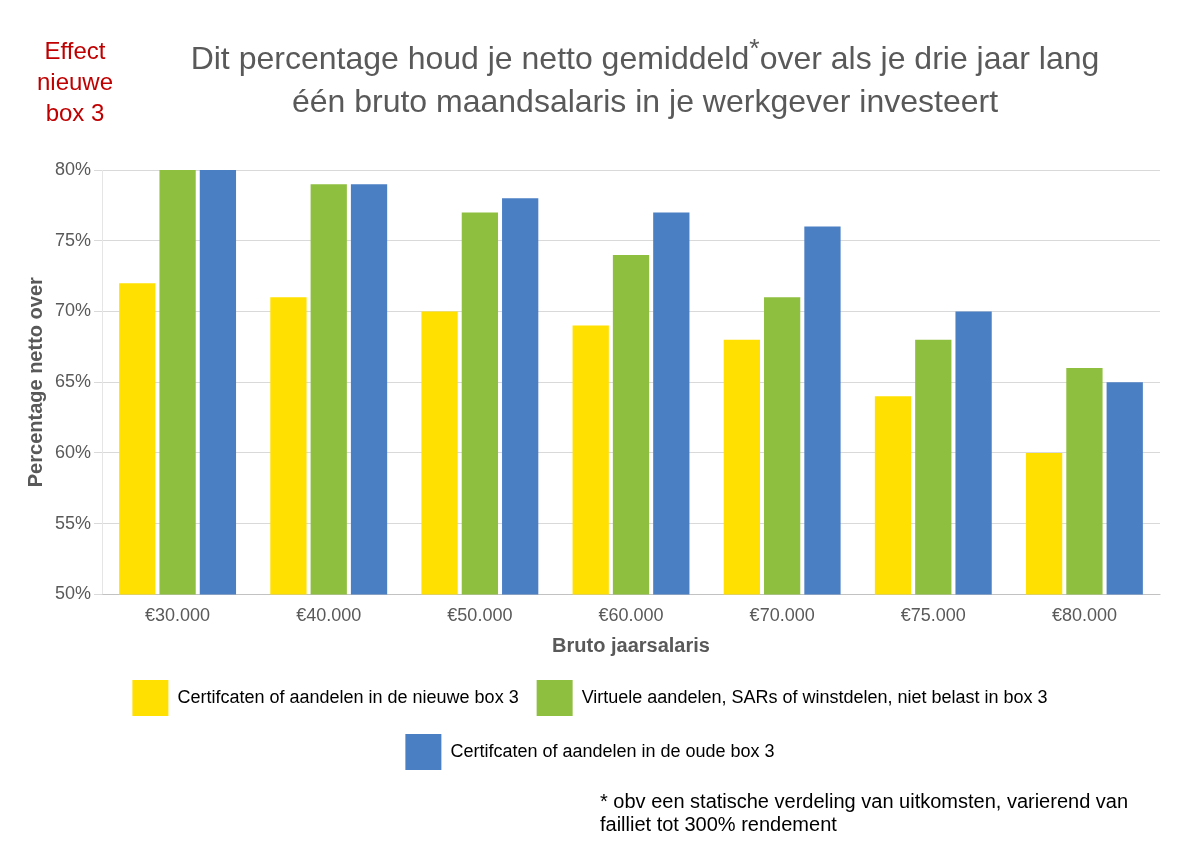  What do you see at coordinates (329, 615) in the screenshot?
I see `x-tick-label: €40.000` at bounding box center [329, 615].